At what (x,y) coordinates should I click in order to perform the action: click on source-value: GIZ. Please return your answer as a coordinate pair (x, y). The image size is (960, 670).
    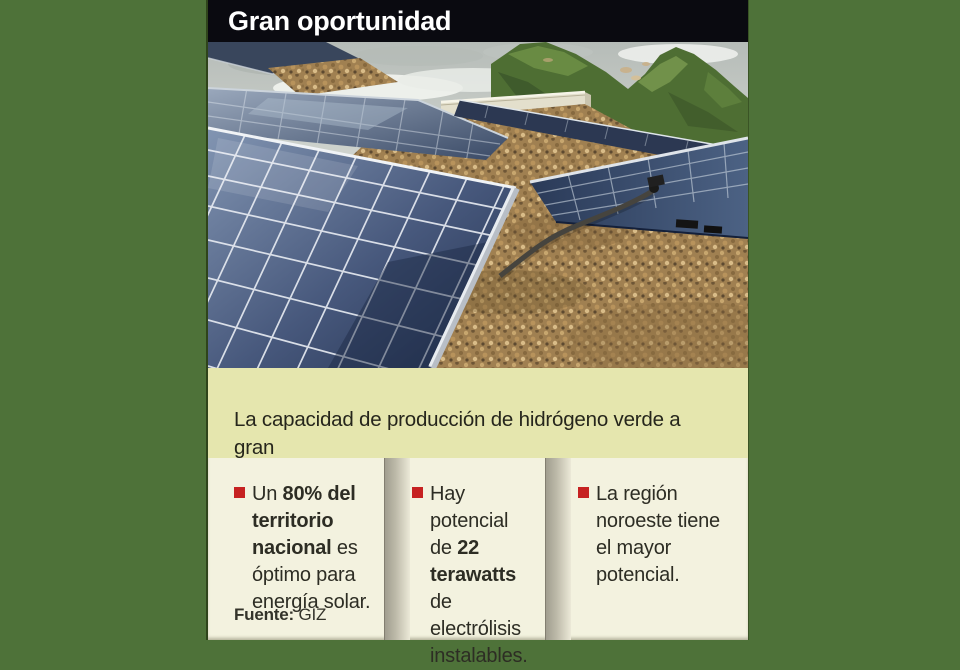
    Looking at the image, I should click on (312, 614).